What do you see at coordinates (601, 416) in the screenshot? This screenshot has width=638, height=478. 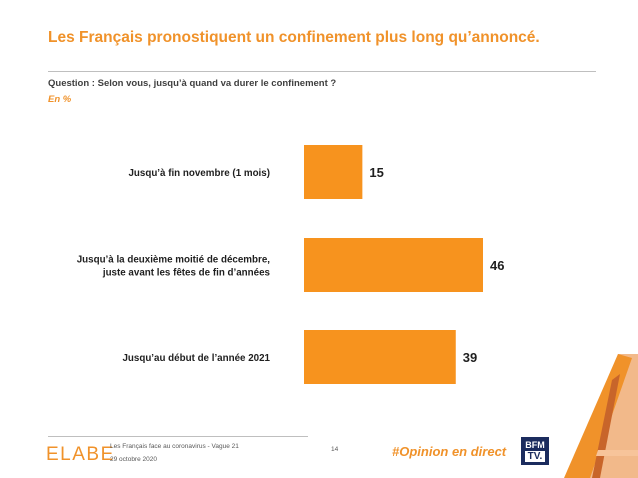 I see `elabe-triangle-graphic` at bounding box center [601, 416].